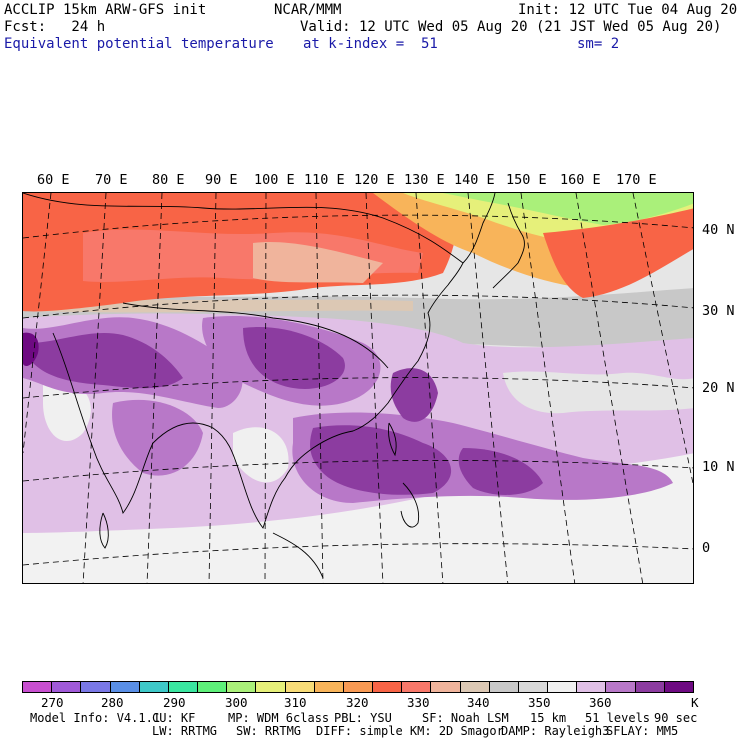  What do you see at coordinates (212, 388) in the screenshot?
I see `lon-line-90e` at bounding box center [212, 388].